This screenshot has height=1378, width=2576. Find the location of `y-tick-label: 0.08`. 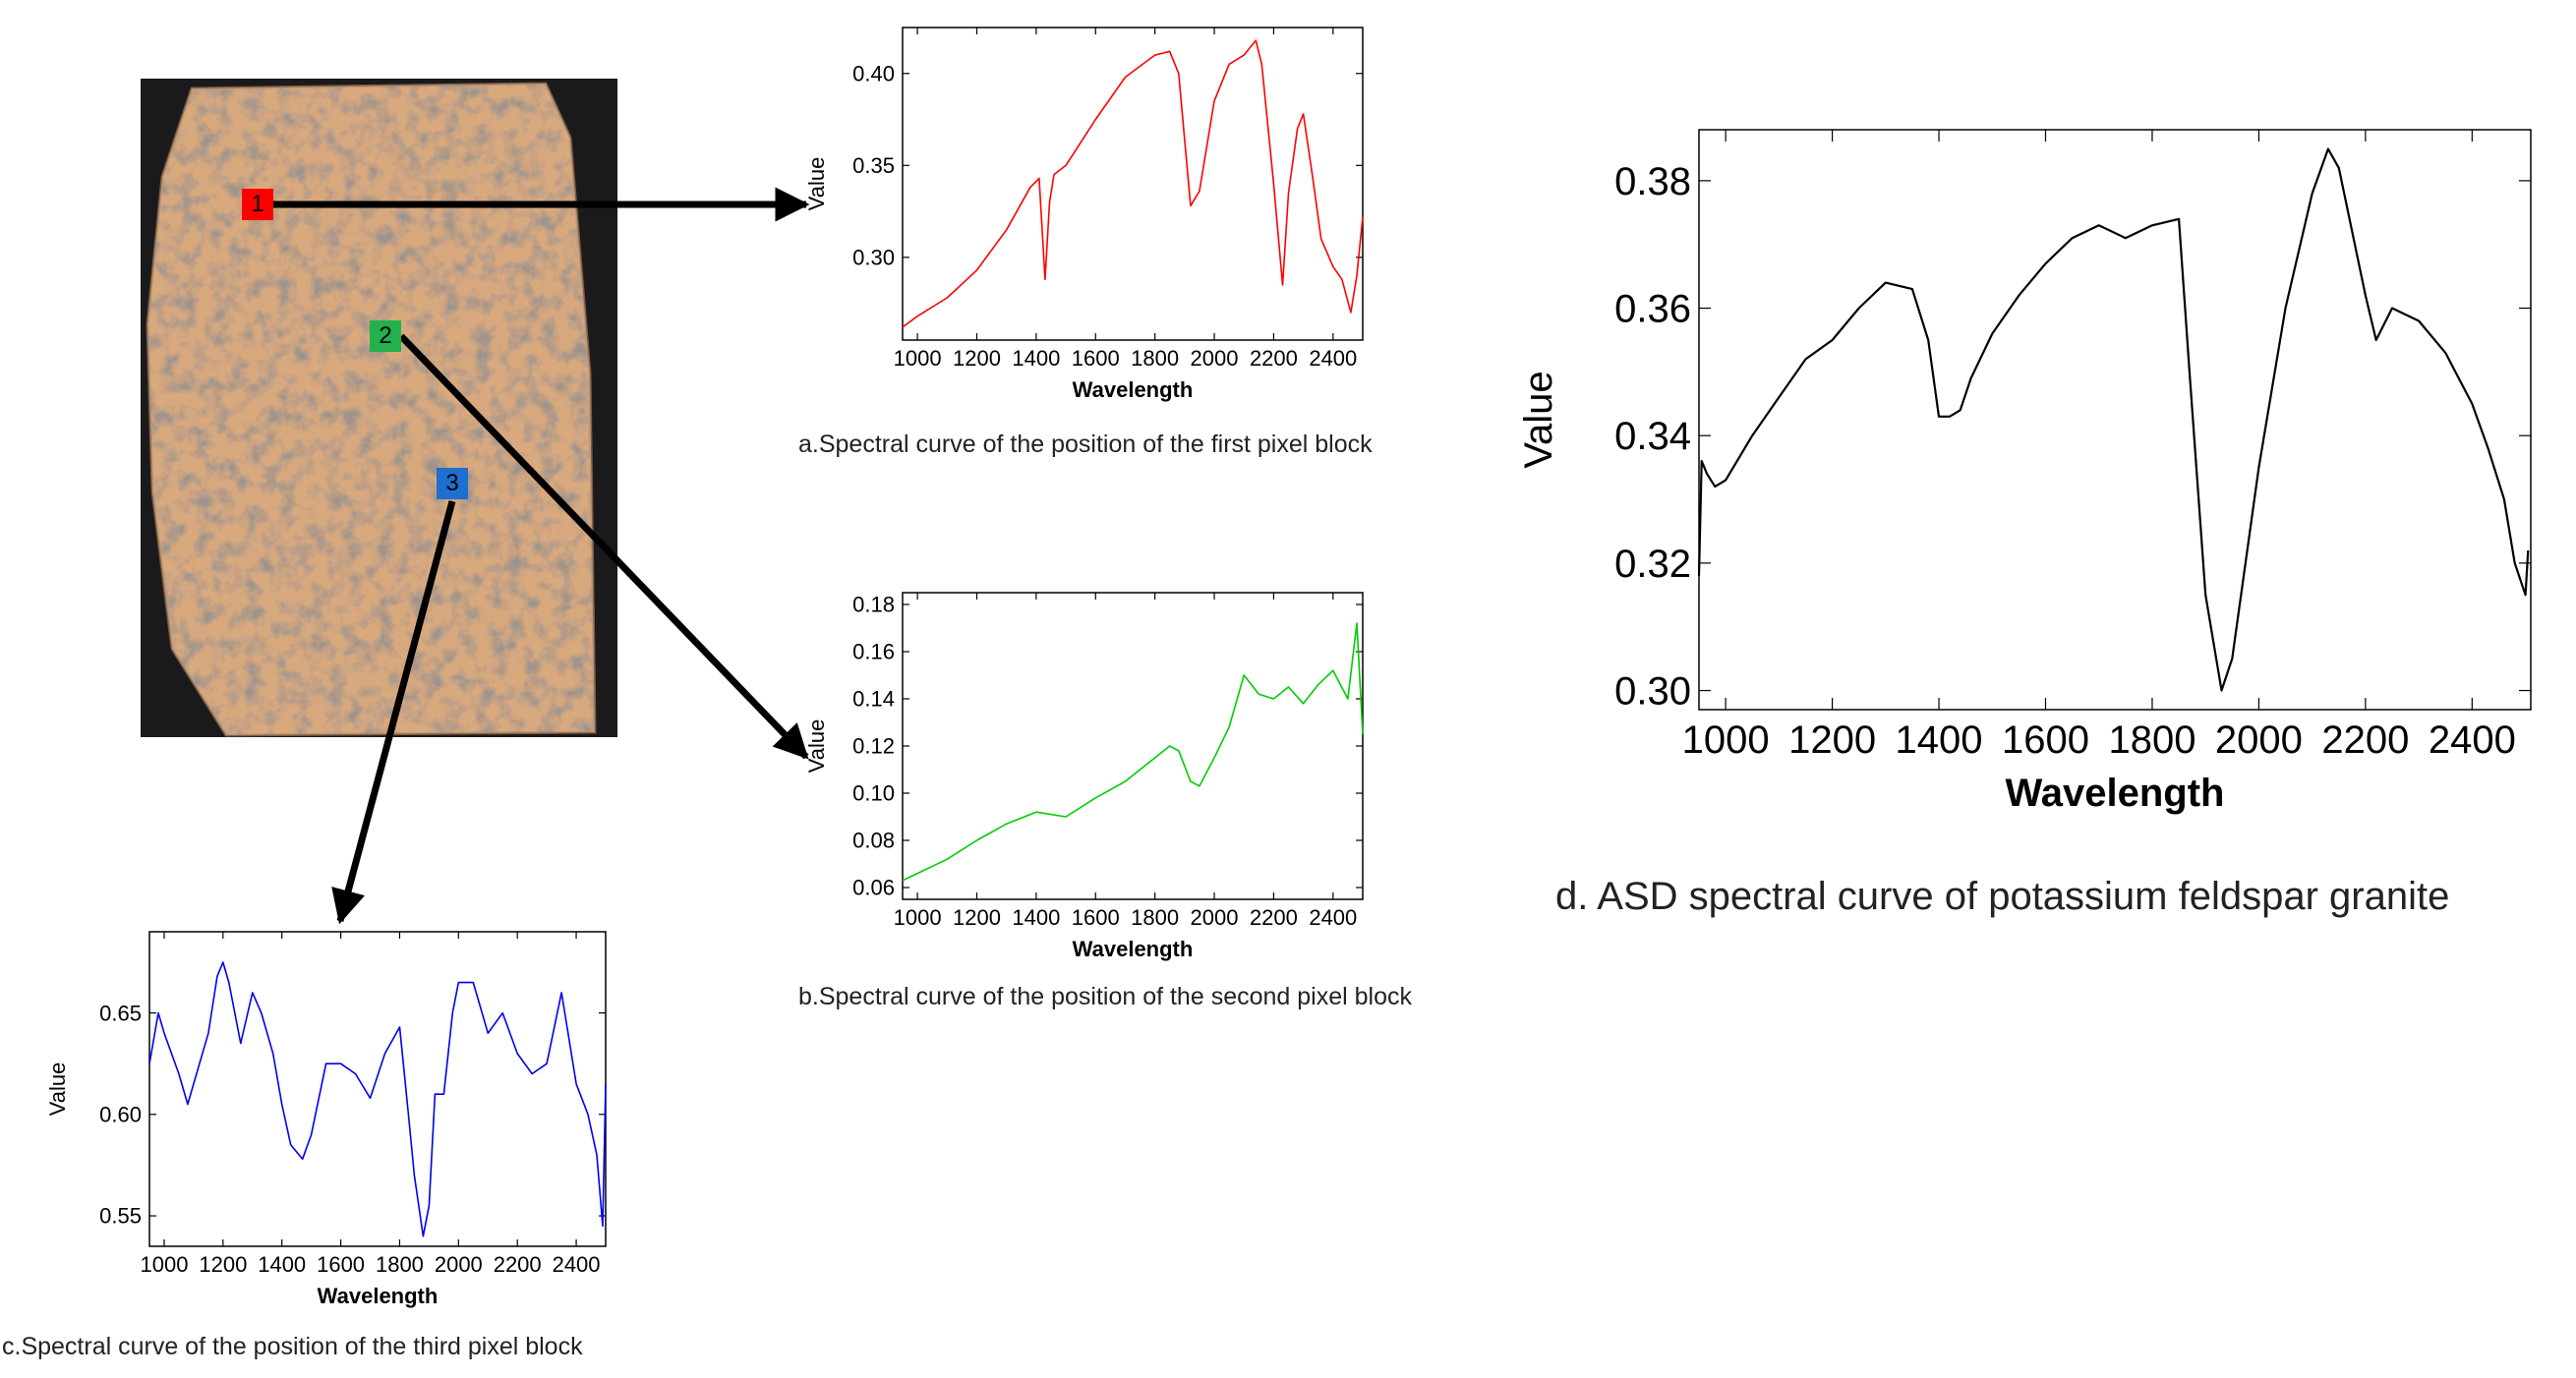

y-tick-label: 0.08 is located at coordinates (873, 841).